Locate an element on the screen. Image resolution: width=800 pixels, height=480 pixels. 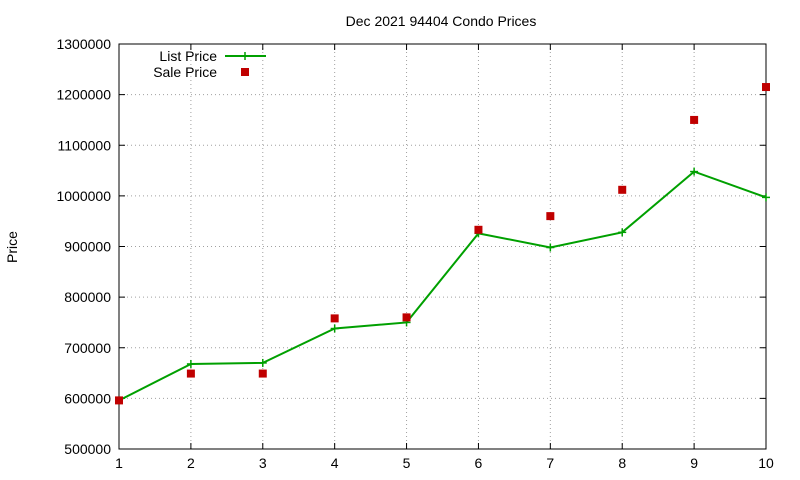
y-tick-label: 1300000 is located at coordinates (83, 44).